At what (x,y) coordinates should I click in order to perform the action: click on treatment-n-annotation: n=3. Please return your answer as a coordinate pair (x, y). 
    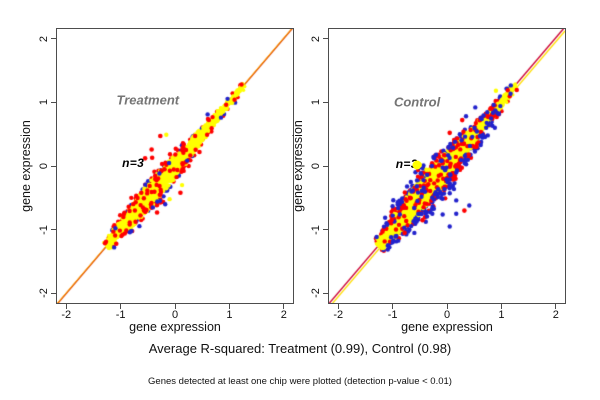
    Looking at the image, I should click on (133, 163).